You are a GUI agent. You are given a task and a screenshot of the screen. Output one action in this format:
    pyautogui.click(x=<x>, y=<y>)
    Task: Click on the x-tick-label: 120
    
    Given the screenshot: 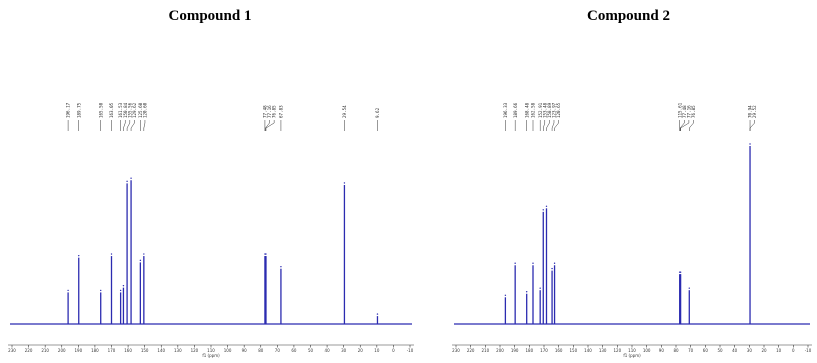 What is the action you would take?
    pyautogui.click(x=618, y=350)
    